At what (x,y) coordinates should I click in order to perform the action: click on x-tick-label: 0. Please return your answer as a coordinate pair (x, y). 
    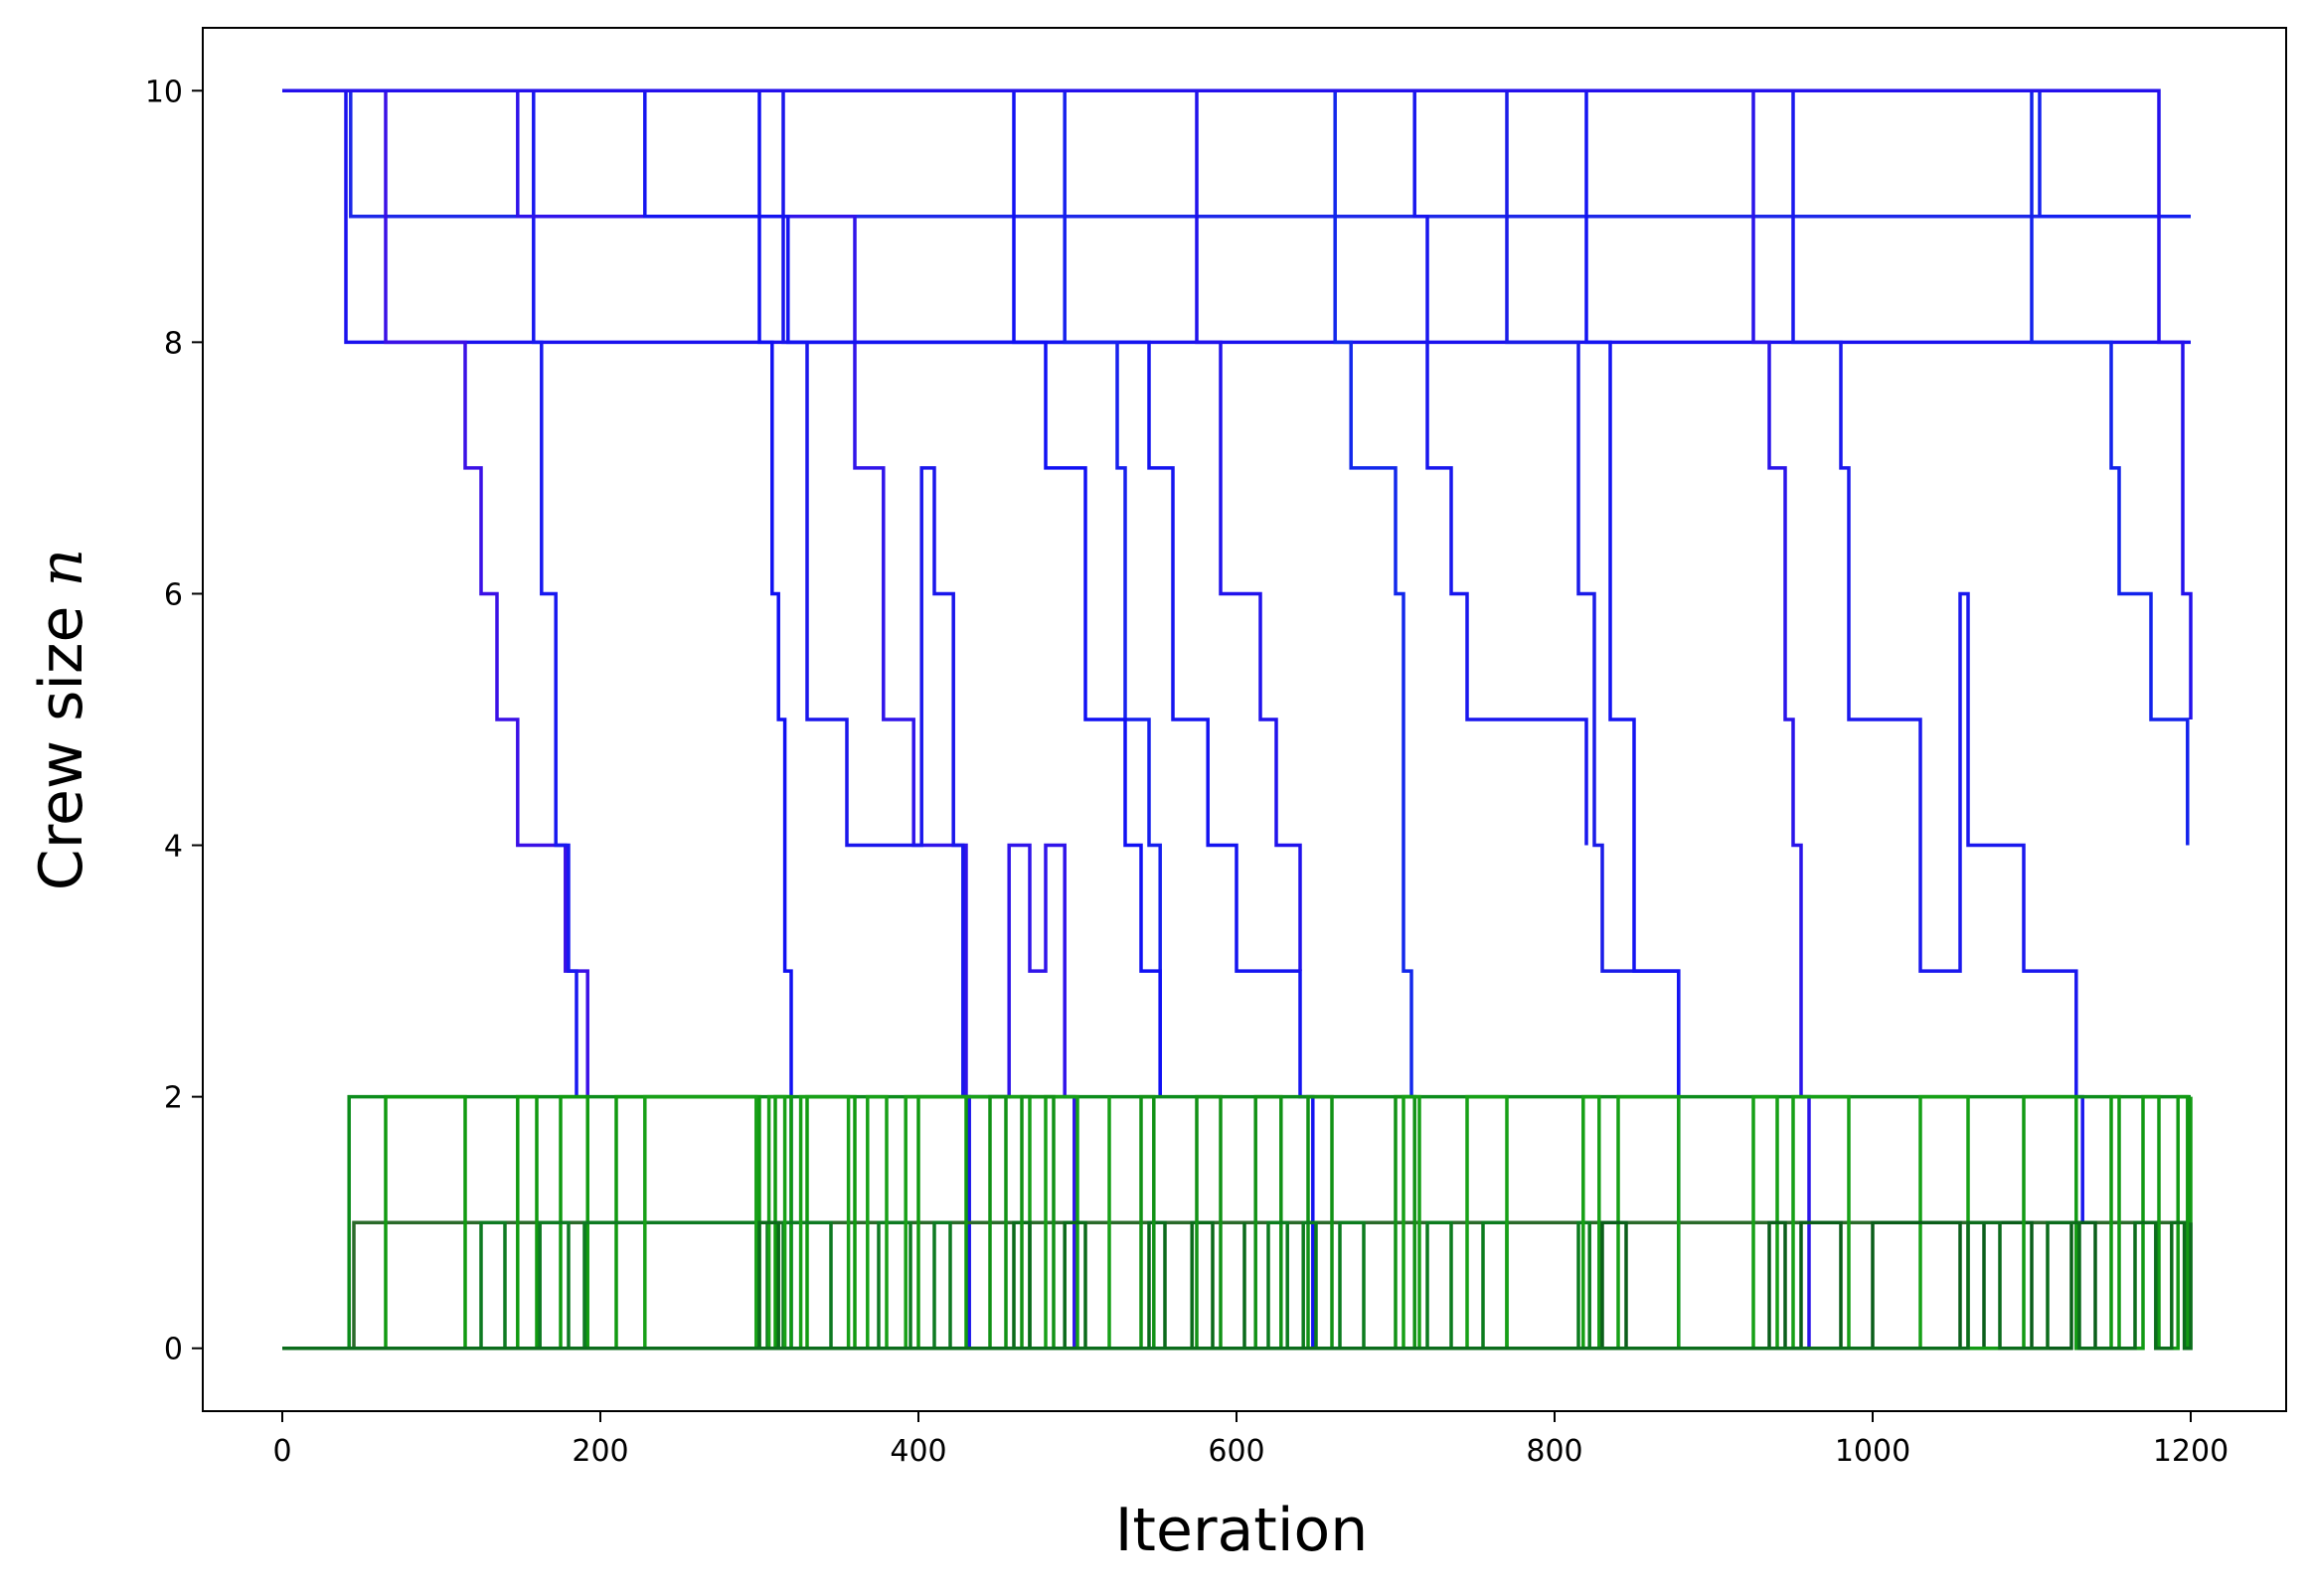
    Looking at the image, I should click on (281, 1452).